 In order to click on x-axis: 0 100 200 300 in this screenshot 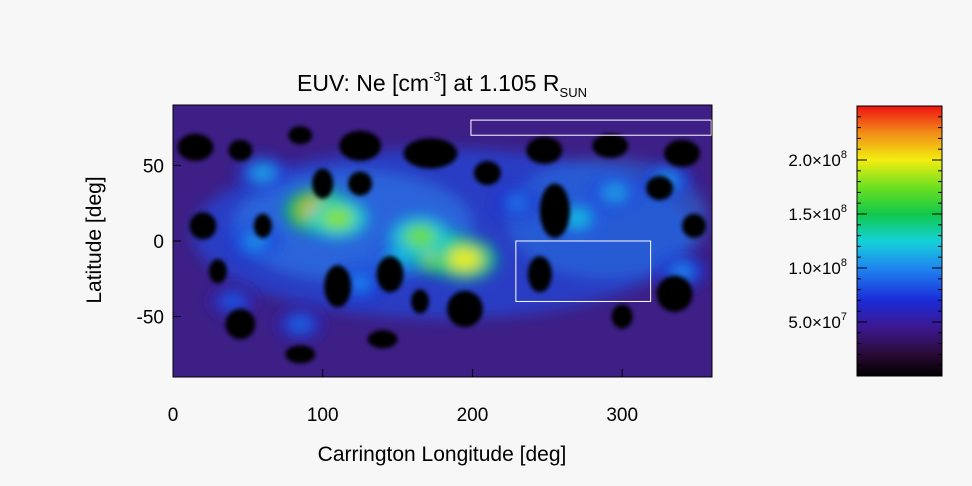, I will do `click(403, 397)`.